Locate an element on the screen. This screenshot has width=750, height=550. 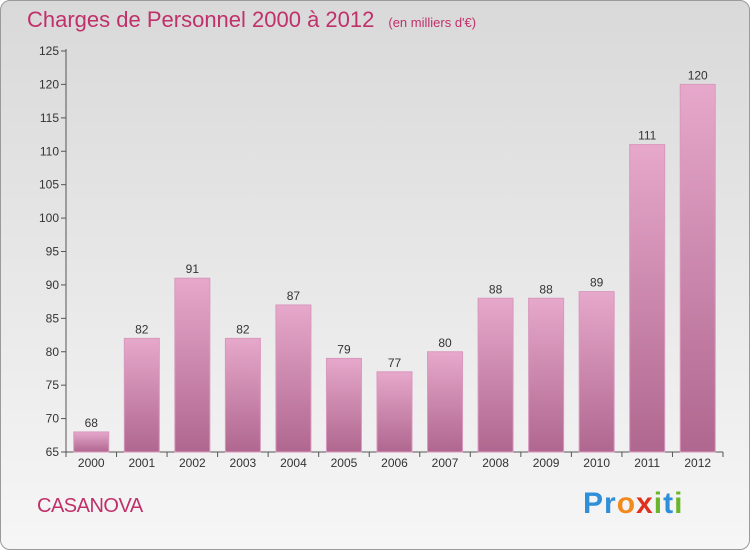
bar-2000 is located at coordinates (91, 442).